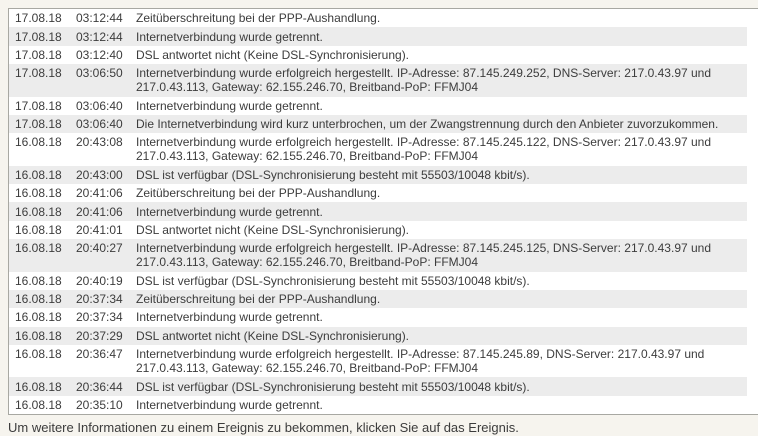 This screenshot has width=758, height=436. Describe the element at coordinates (99, 386) in the screenshot. I see `event-time: 20:36:44` at that location.